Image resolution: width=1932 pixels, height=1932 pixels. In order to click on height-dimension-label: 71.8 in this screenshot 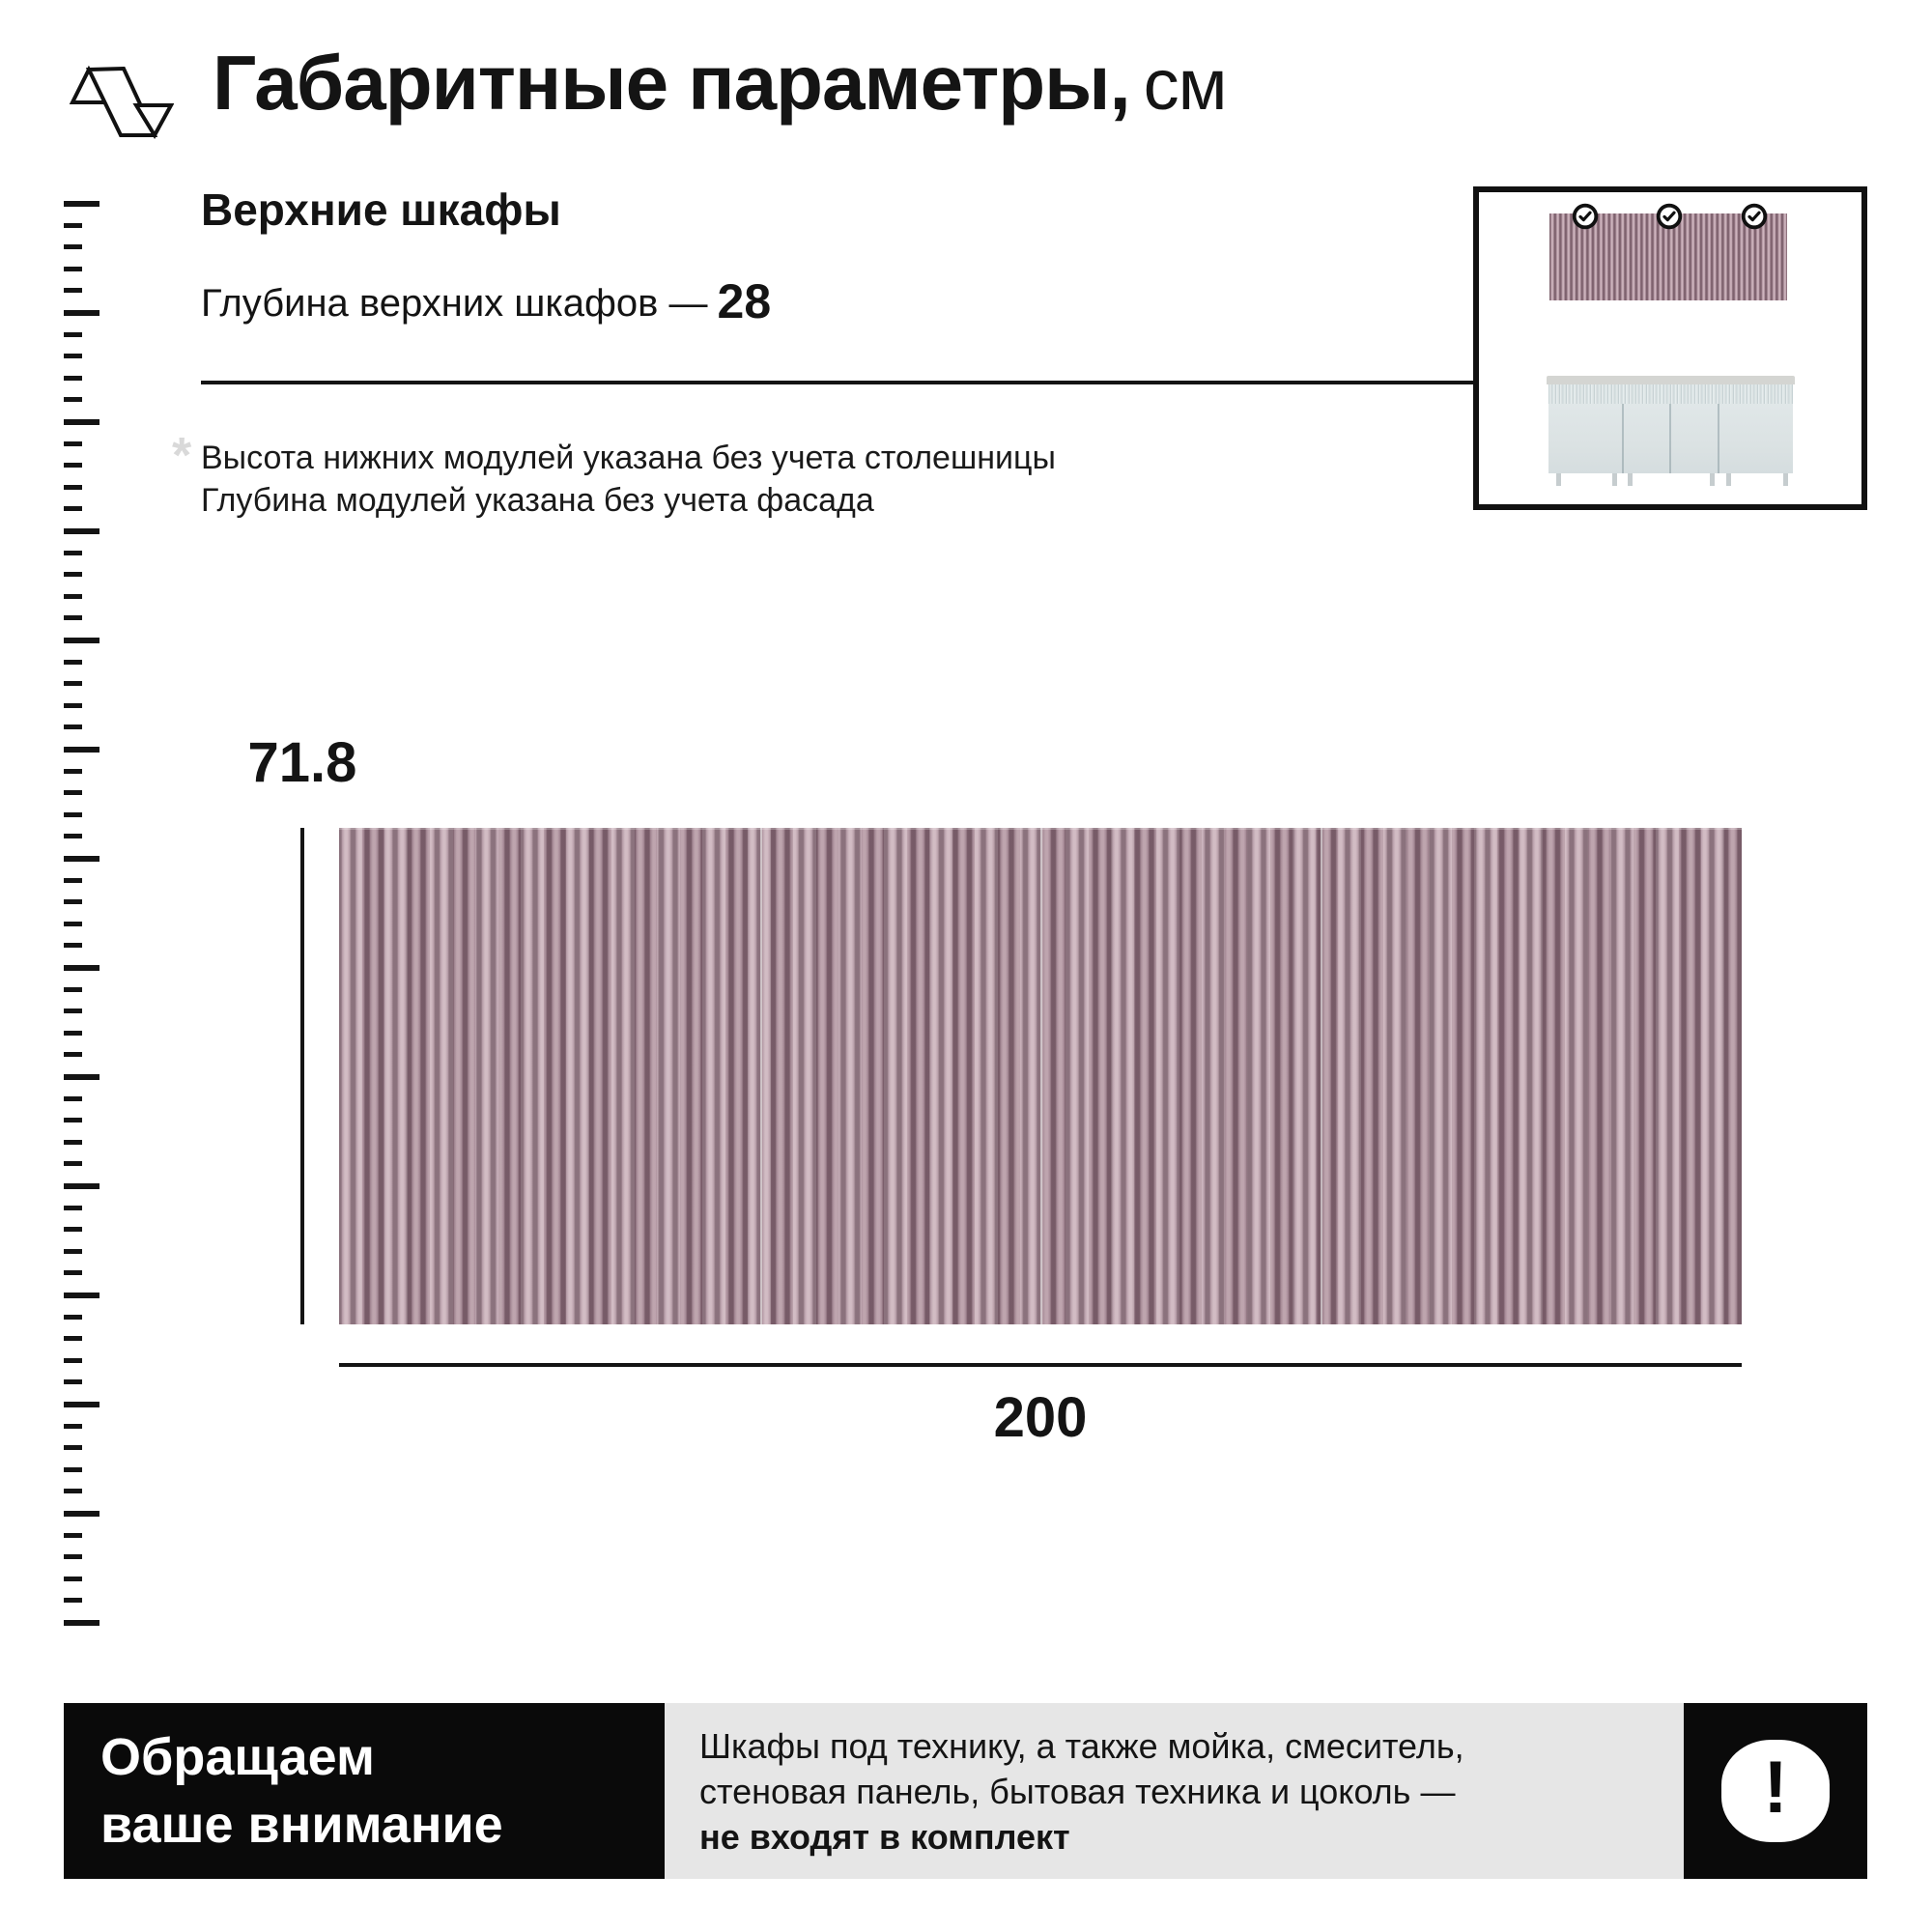, I will do `click(302, 762)`.